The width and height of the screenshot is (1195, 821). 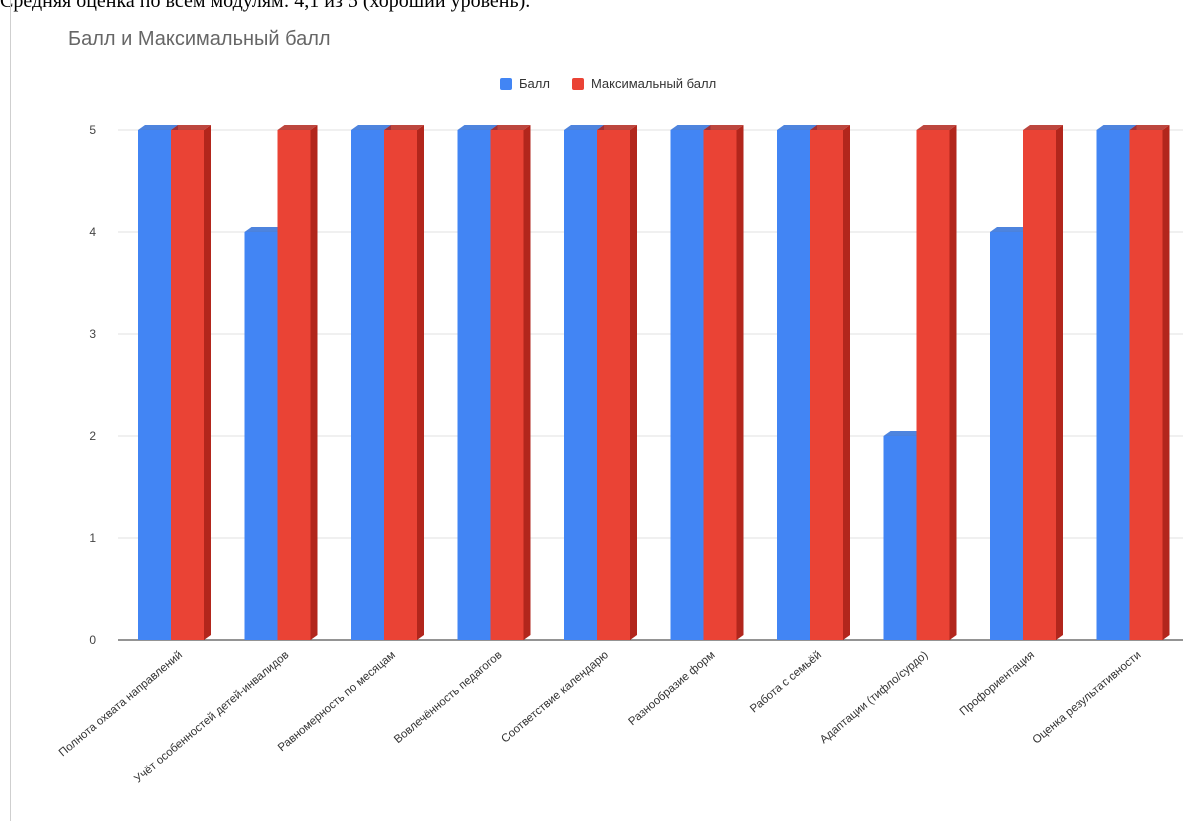 What do you see at coordinates (1087, 697) in the screenshot?
I see `x-tick-label: Оценка результативности` at bounding box center [1087, 697].